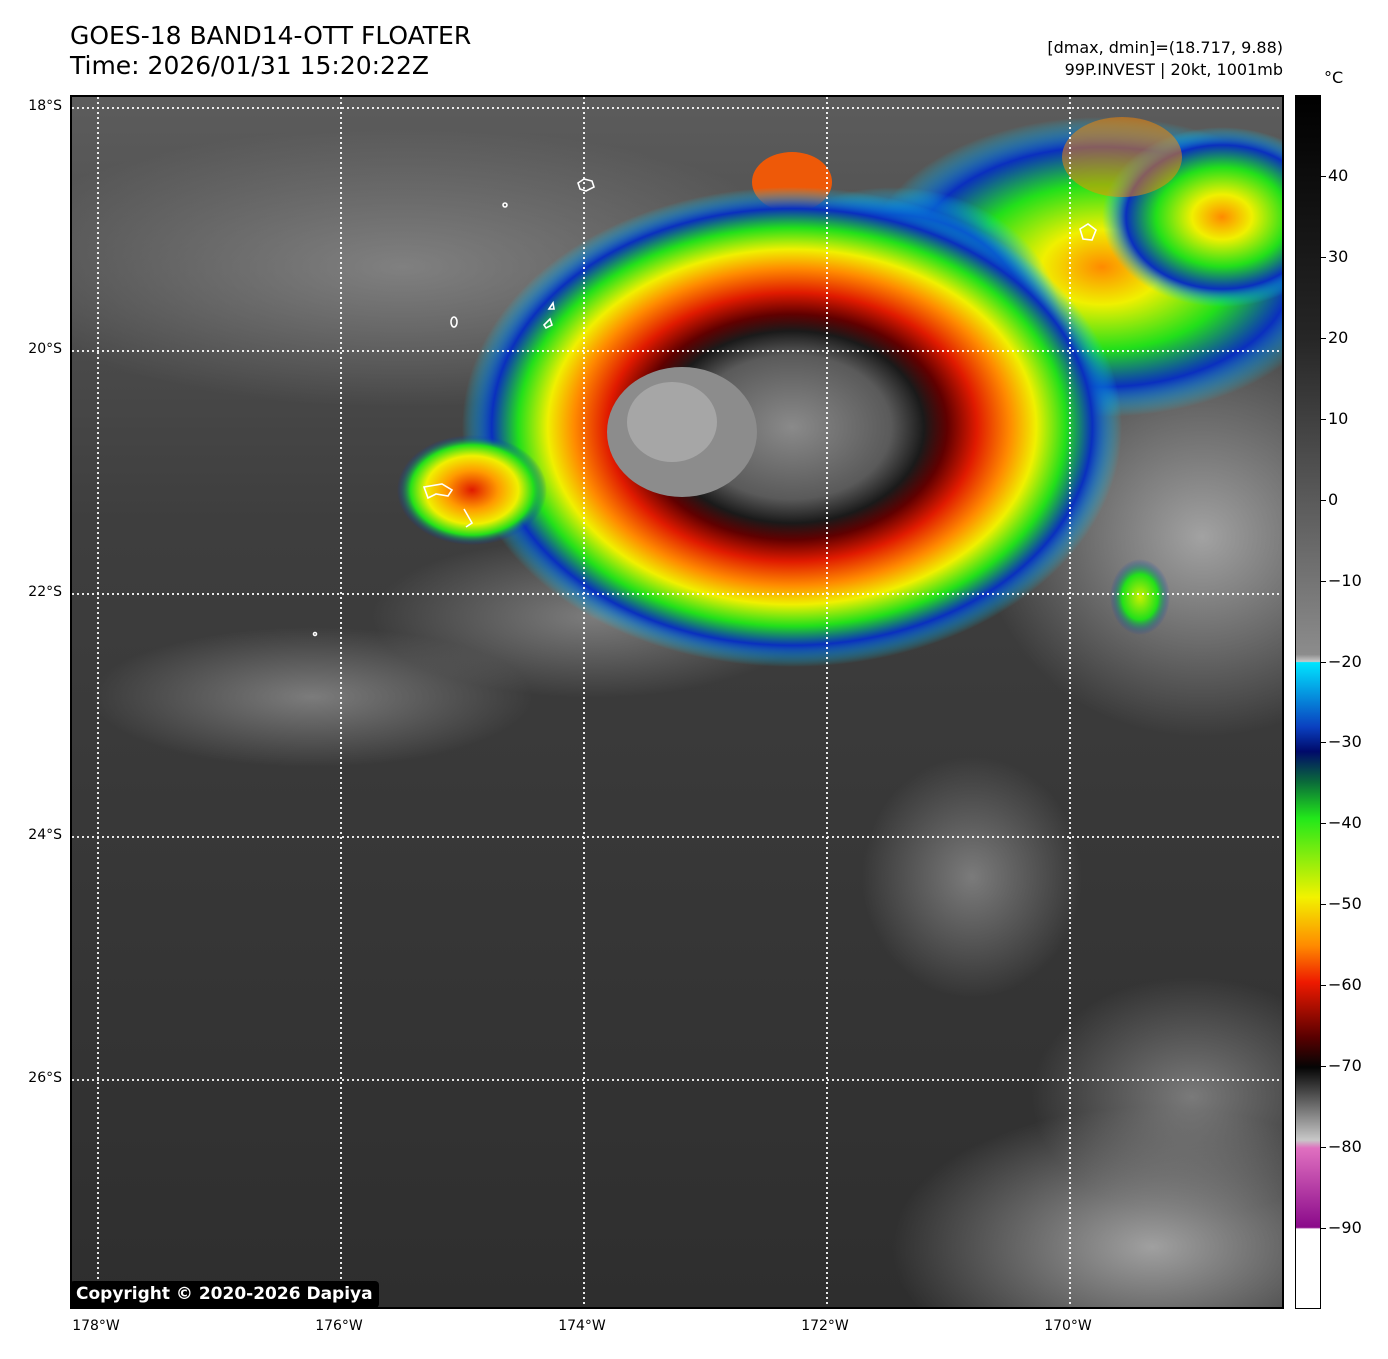 The width and height of the screenshot is (1388, 1359). What do you see at coordinates (1173, 69) in the screenshot?
I see `storm-info: 99P.INVEST | 20kt, 1001mb` at bounding box center [1173, 69].